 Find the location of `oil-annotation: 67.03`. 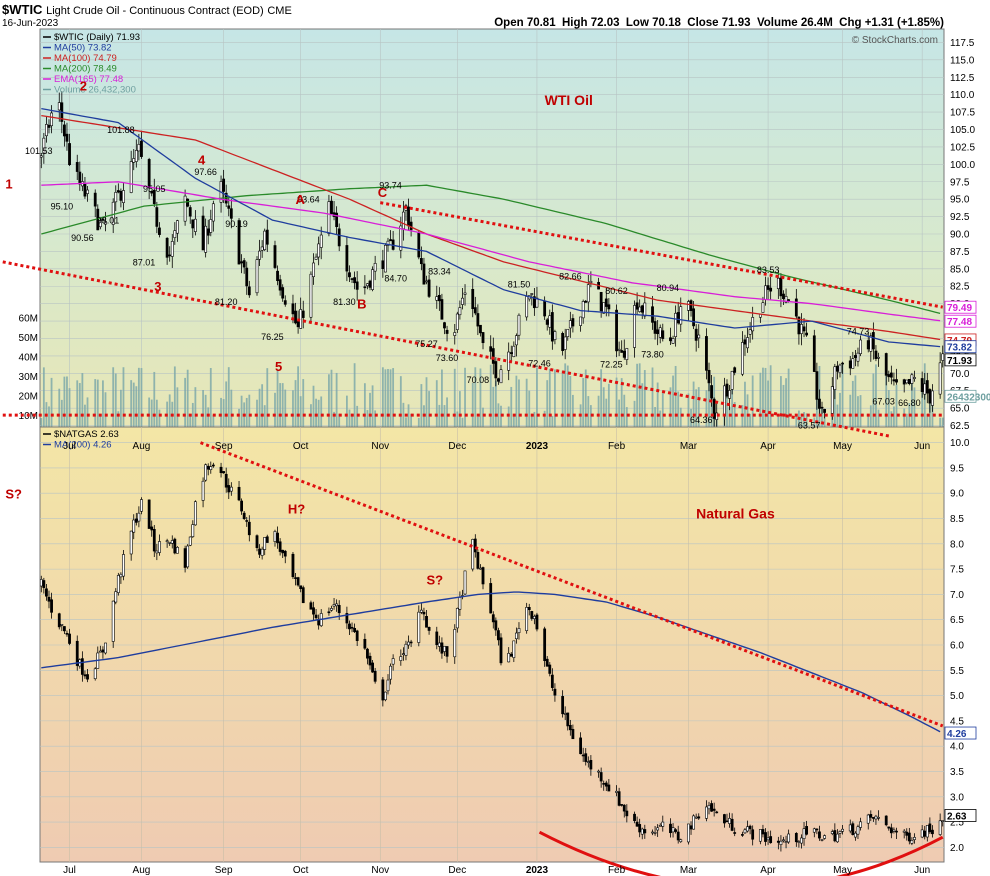

oil-annotation: 67.03 is located at coordinates (883, 402).